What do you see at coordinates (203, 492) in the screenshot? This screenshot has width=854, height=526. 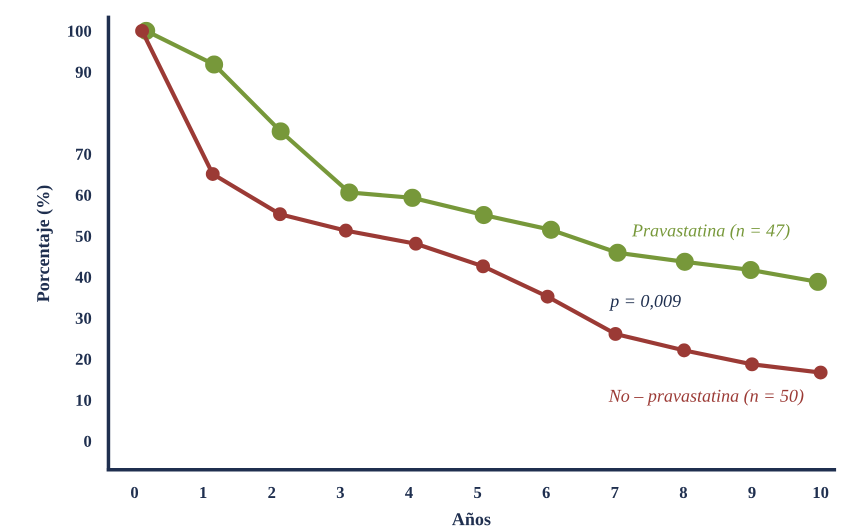 I see `x-tick-label: 1` at bounding box center [203, 492].